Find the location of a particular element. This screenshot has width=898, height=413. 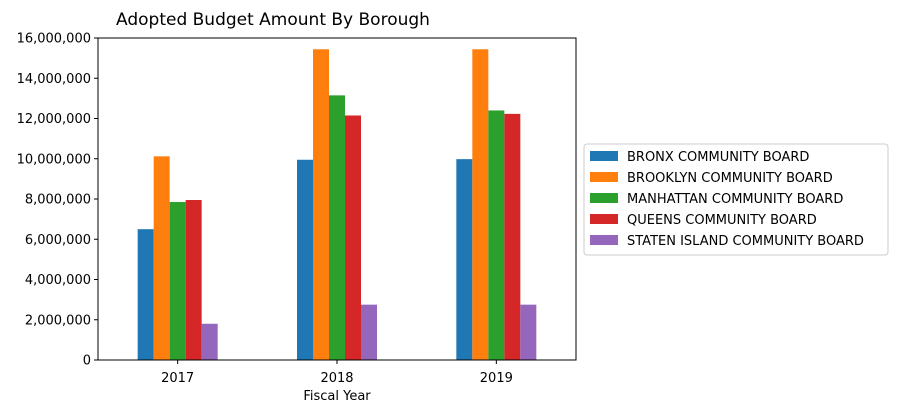

chart-title: Adopted Budget Amount By Borough is located at coordinates (273, 20).